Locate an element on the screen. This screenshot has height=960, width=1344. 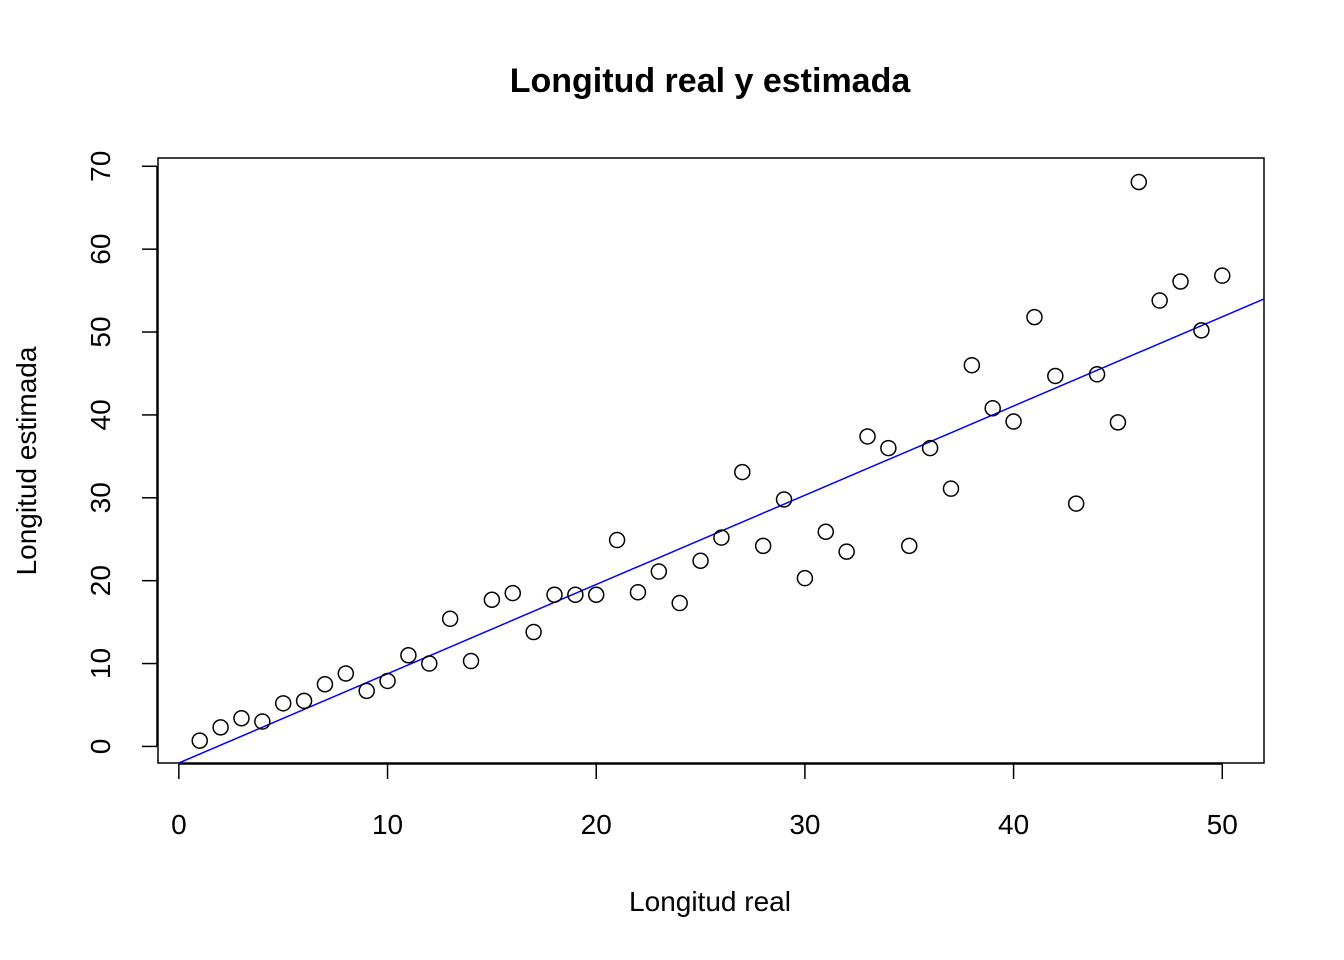
y-tick-label: 20 is located at coordinates (100, 580).